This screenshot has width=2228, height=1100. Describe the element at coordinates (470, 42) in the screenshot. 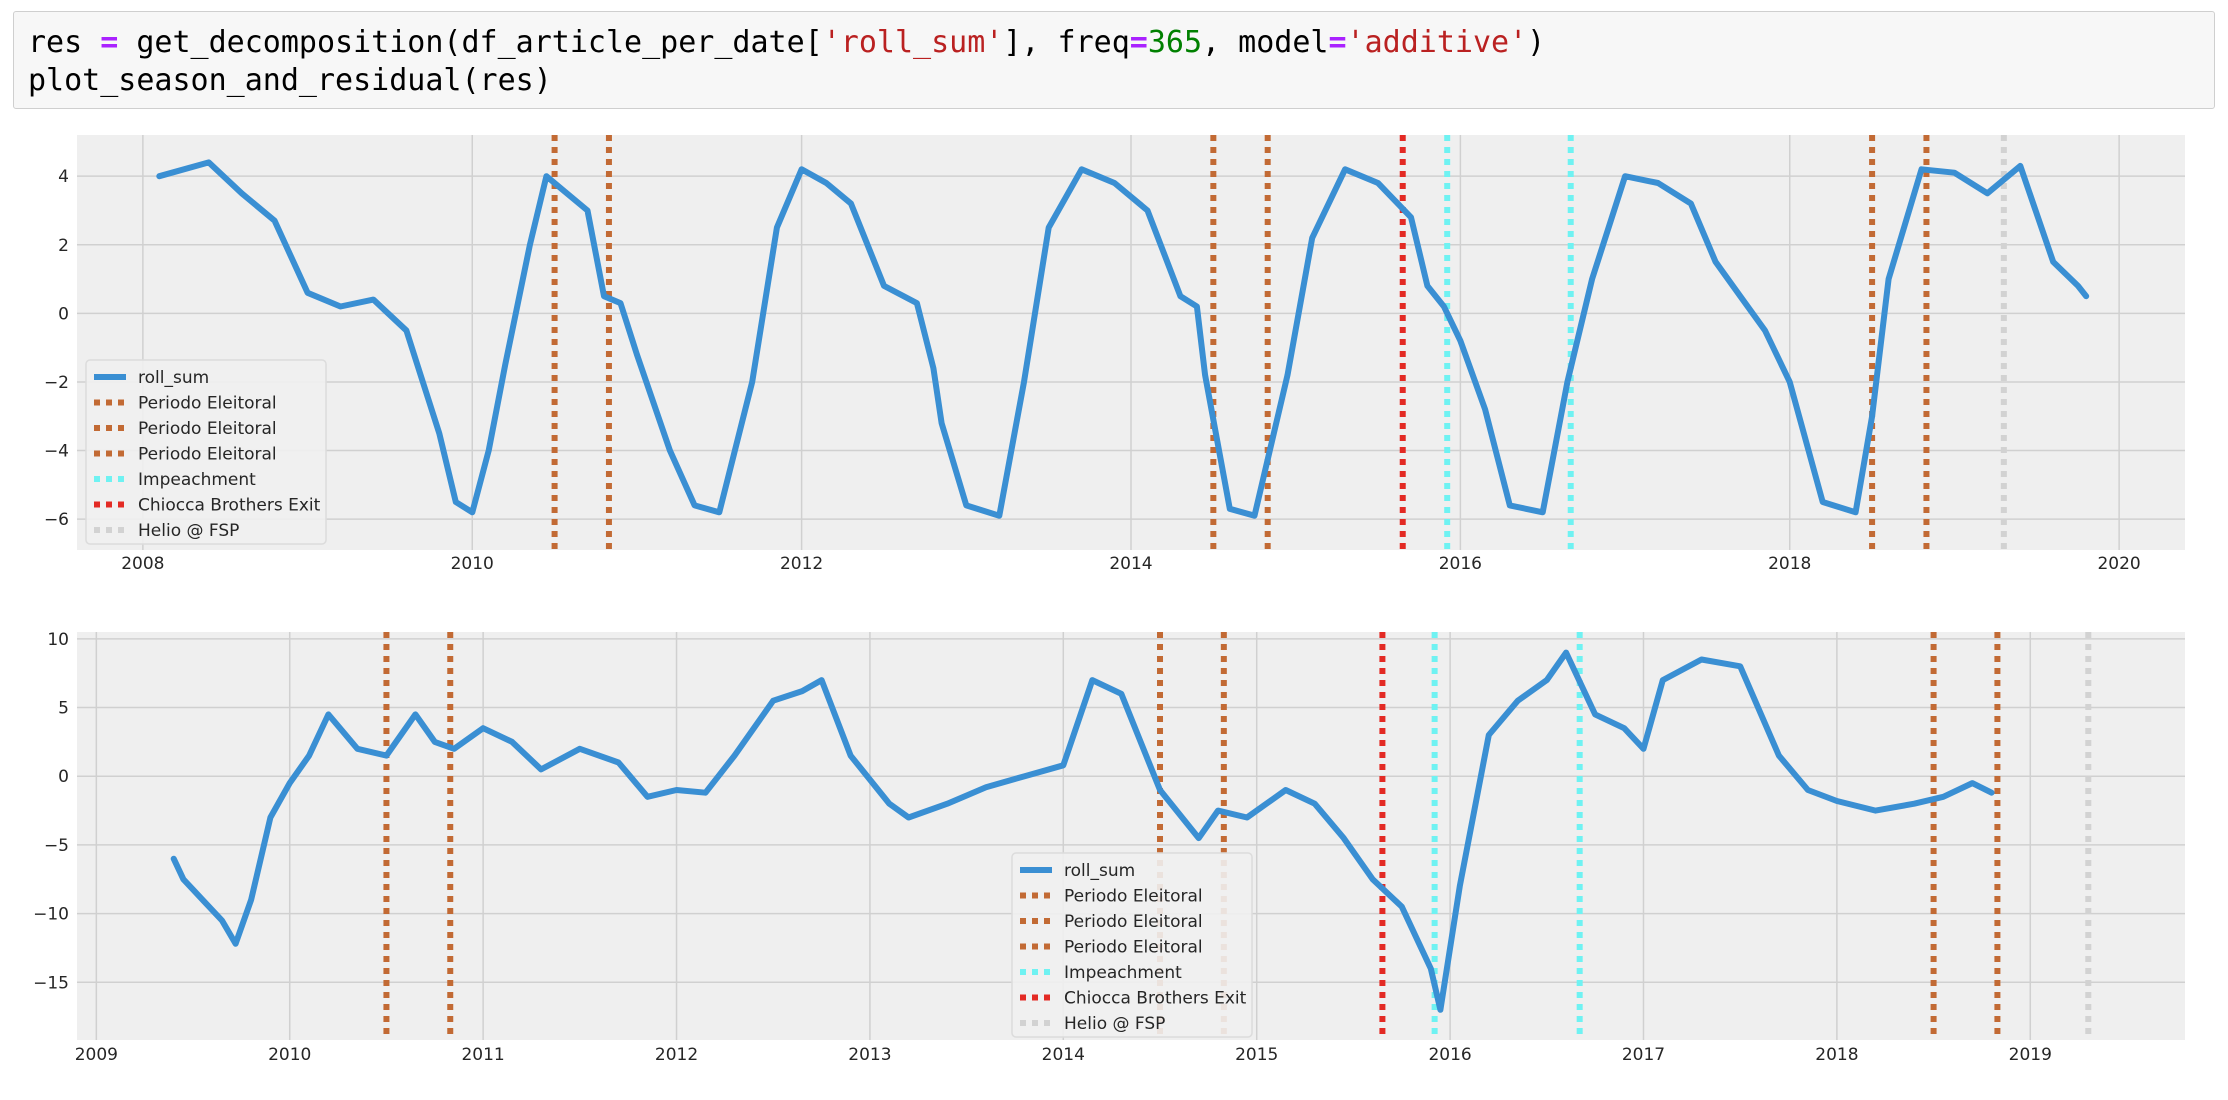

I see `code-token: get_decomposition(df_article_per_date[` at that location.